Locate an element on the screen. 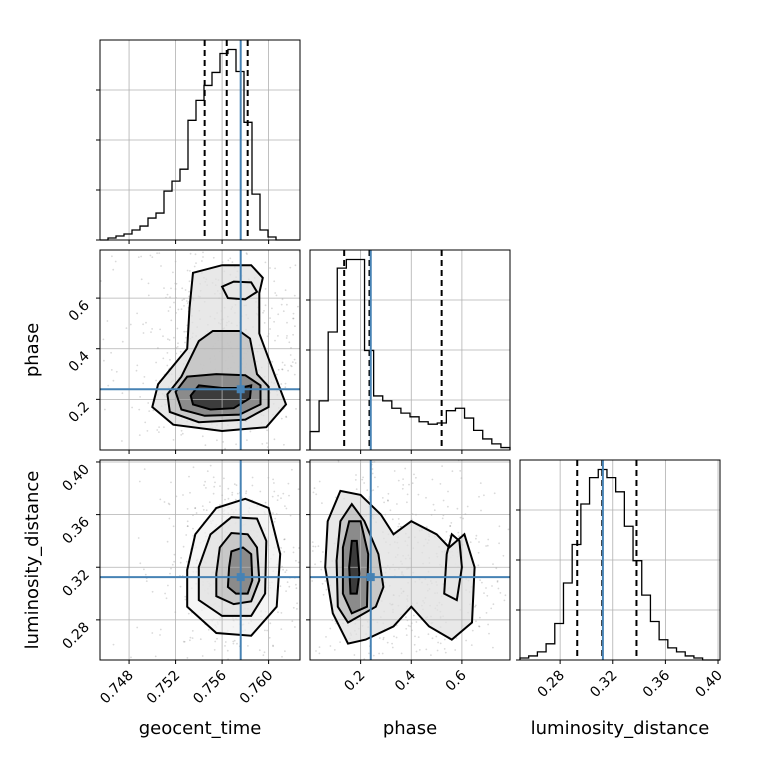 The image size is (760, 760). x-axis-label-luminosity-distance: luminosity_distance is located at coordinates (620, 728).